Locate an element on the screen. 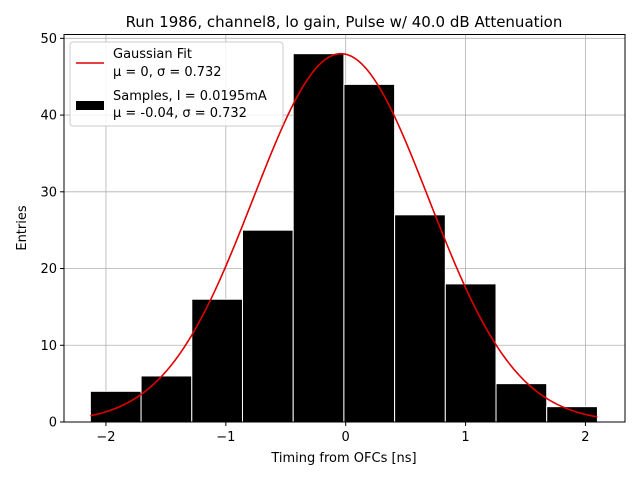 Image resolution: width=640 pixels, height=480 pixels. legend-box is located at coordinates (176, 84).